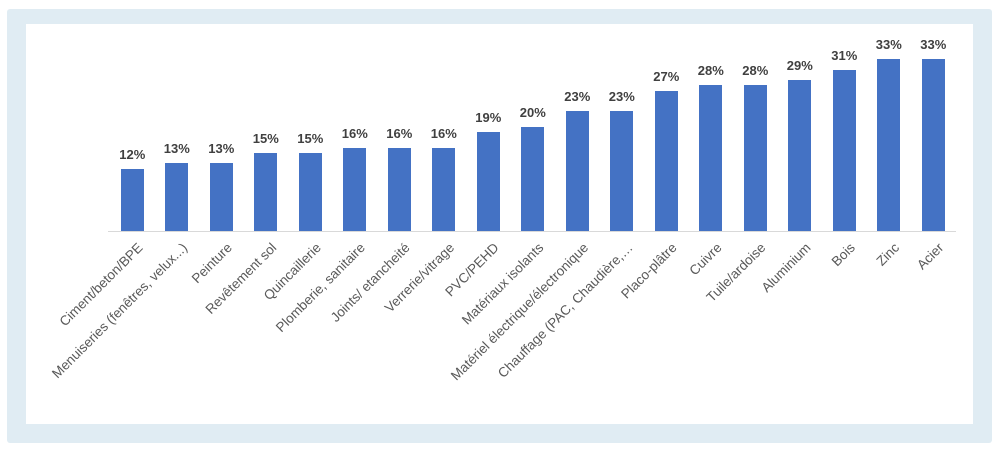  I want to click on category-label: Matériaux isolants, so click(502, 284).